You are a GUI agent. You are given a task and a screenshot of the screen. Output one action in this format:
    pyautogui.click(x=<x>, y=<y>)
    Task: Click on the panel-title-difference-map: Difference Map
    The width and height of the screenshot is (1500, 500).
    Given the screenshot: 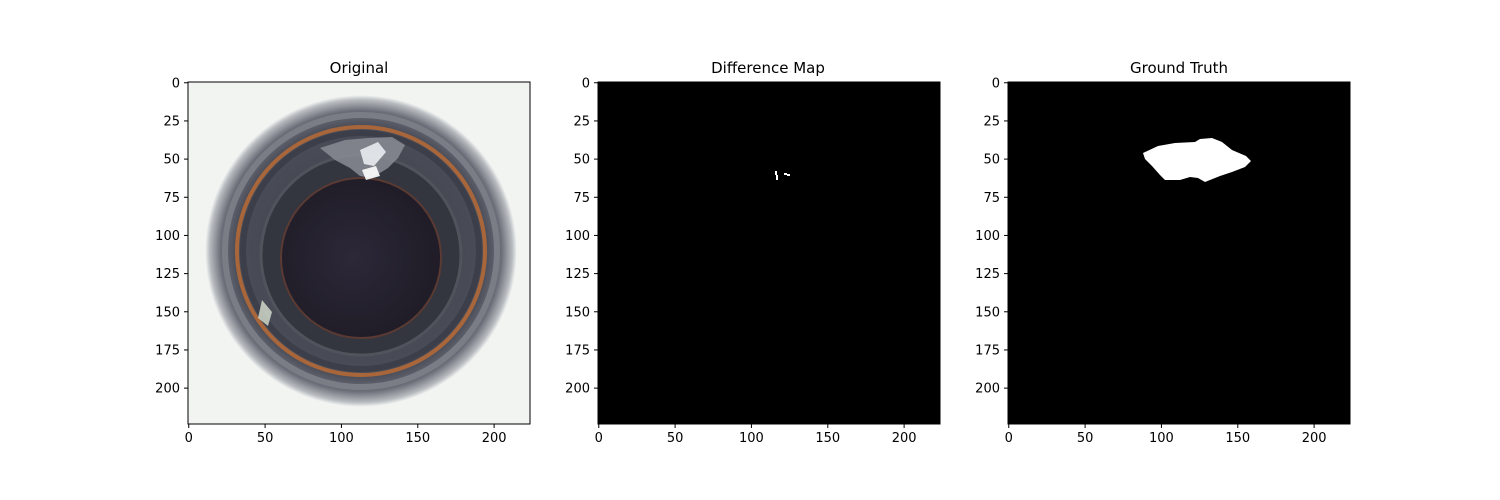 What is the action you would take?
    pyautogui.click(x=768, y=68)
    